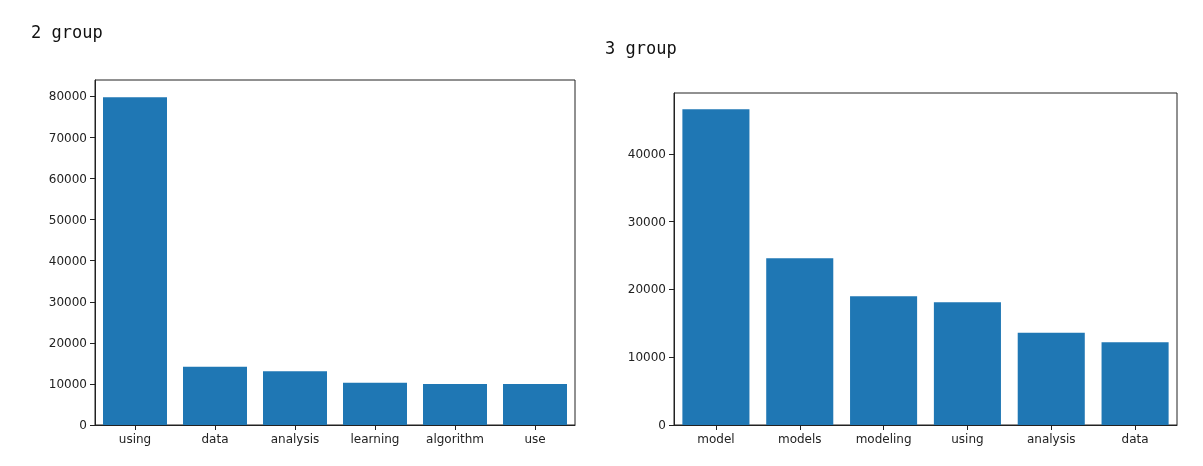 This screenshot has width=1203, height=466. I want to click on x-tick-label: learning, so click(375, 439).